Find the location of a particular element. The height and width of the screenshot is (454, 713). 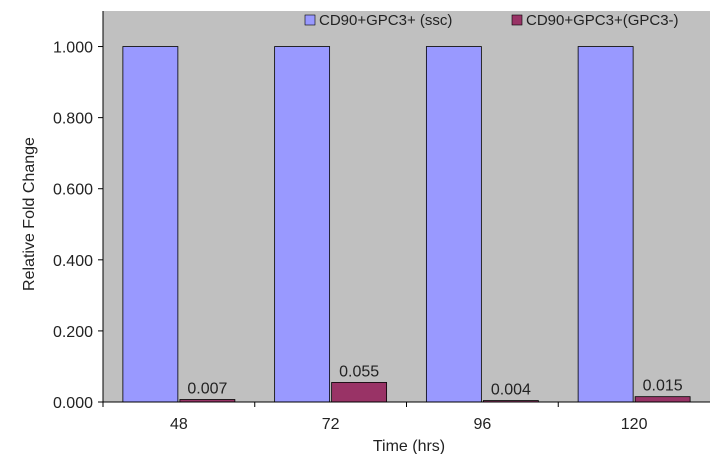

y-tick-label: 0.600 is located at coordinates (73, 190).